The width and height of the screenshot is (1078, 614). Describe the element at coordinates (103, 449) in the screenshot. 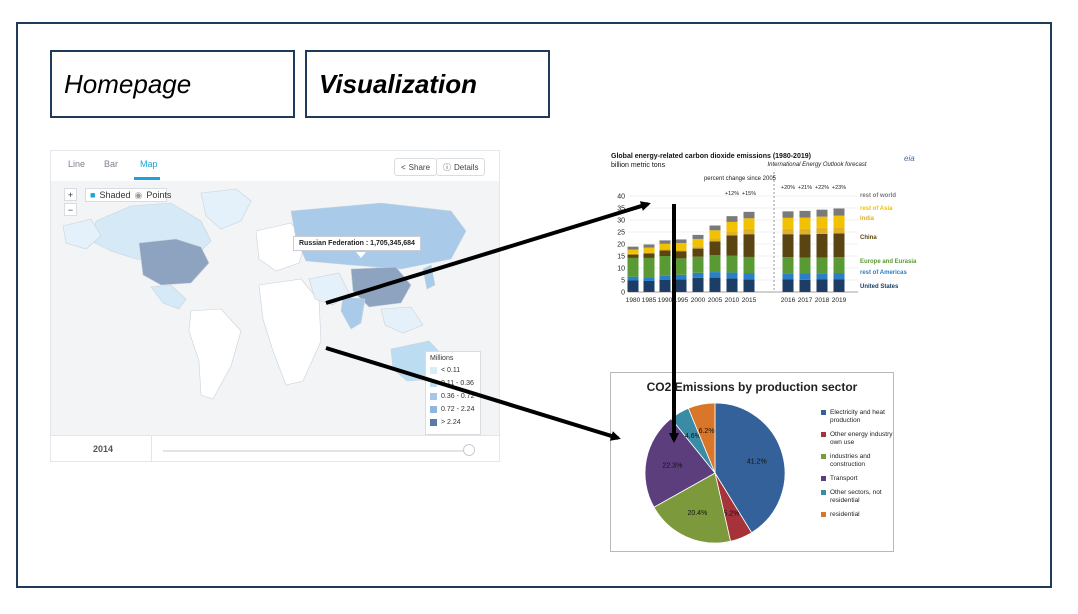

I see `year-label: 2014` at that location.